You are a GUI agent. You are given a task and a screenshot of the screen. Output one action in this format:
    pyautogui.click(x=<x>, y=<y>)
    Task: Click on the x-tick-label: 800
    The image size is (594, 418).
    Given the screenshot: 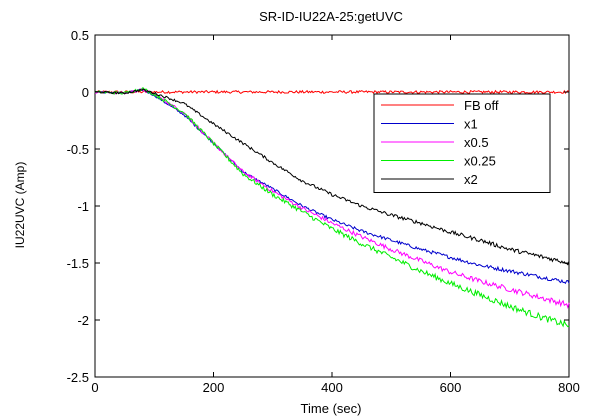 What is the action you would take?
    pyautogui.click(x=569, y=387)
    